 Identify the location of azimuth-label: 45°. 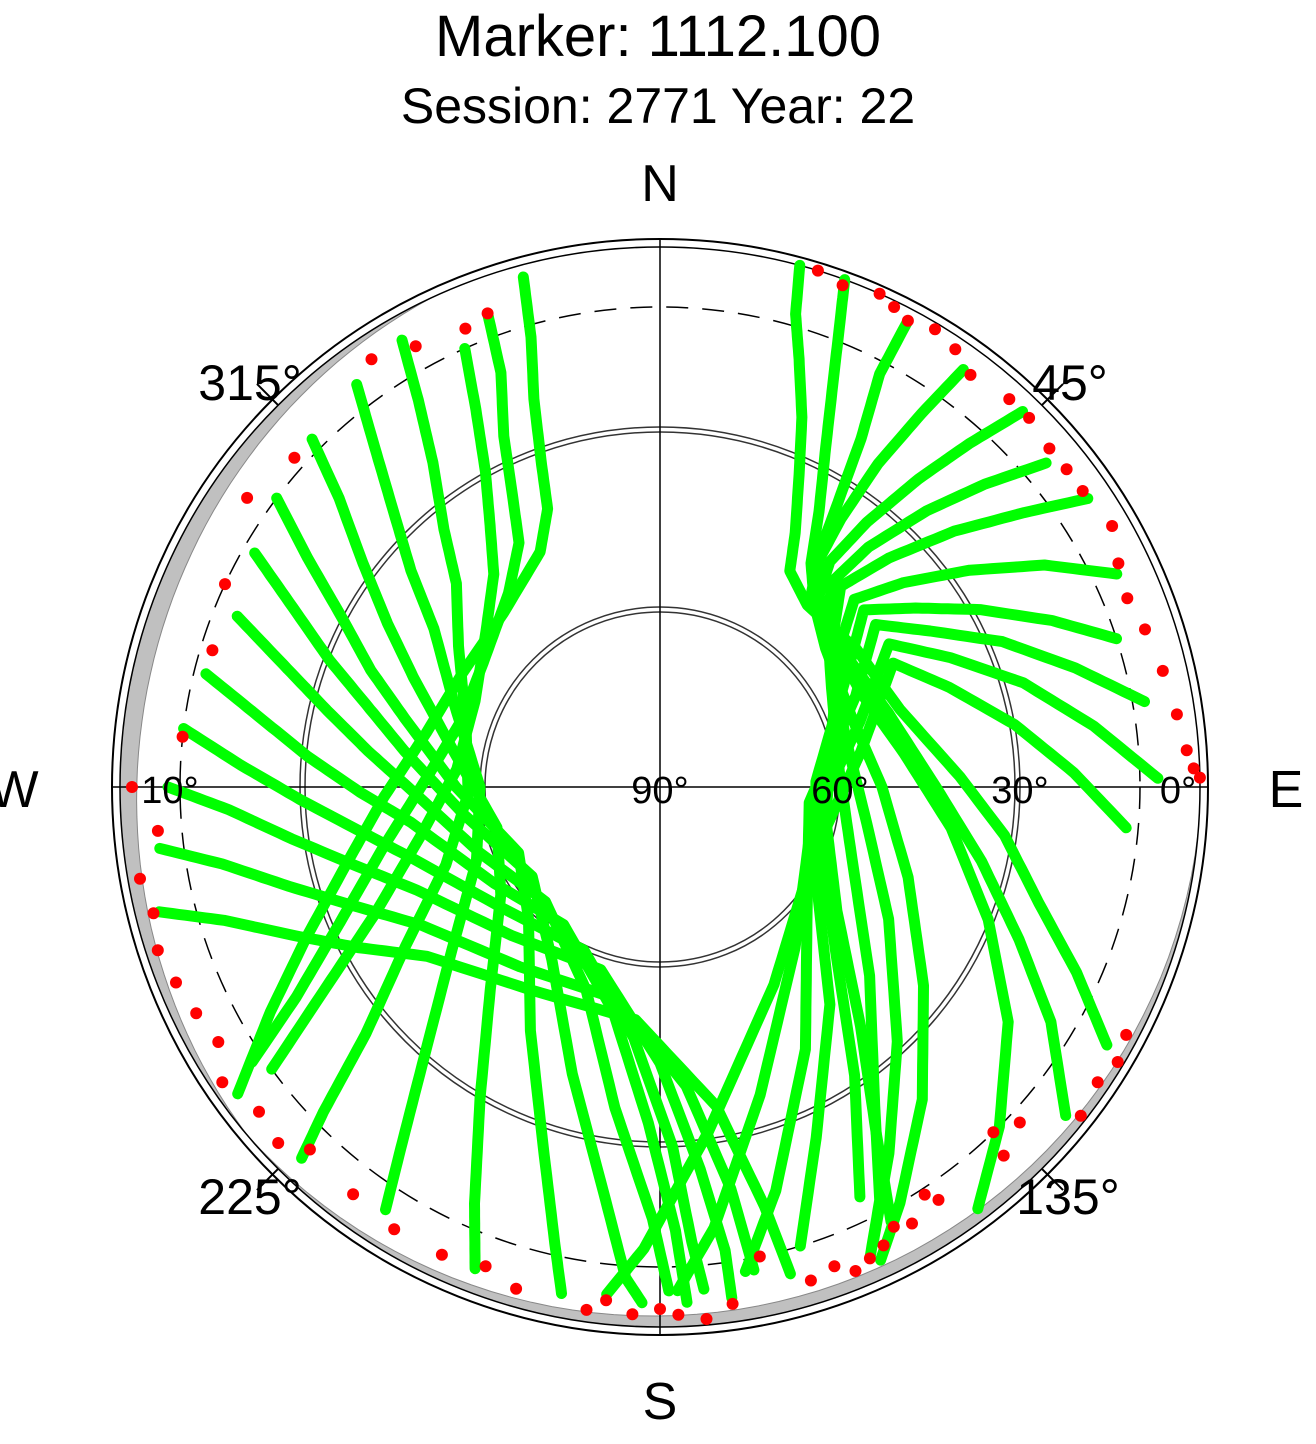
(1070, 383).